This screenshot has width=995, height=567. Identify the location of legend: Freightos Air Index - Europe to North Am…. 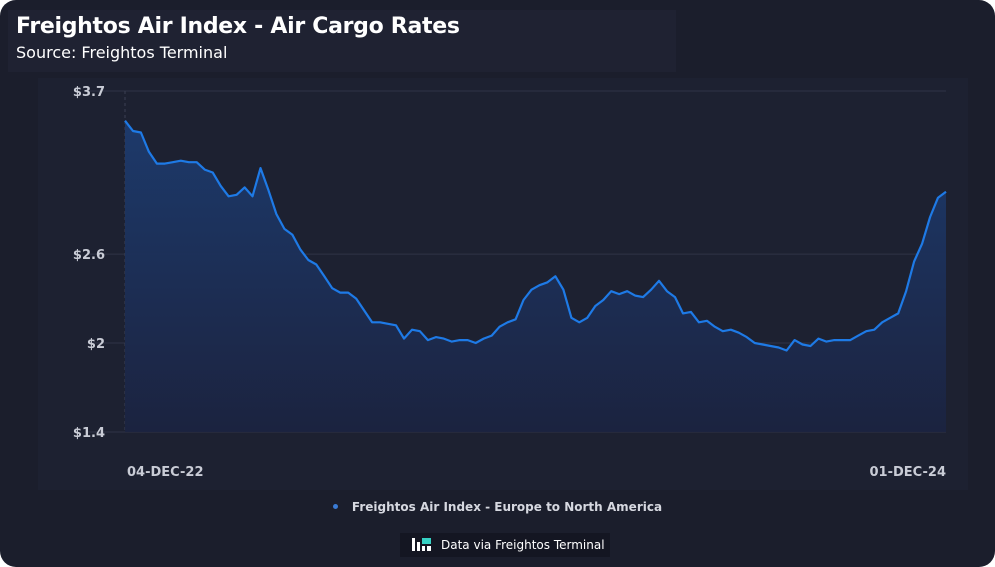
(497, 507).